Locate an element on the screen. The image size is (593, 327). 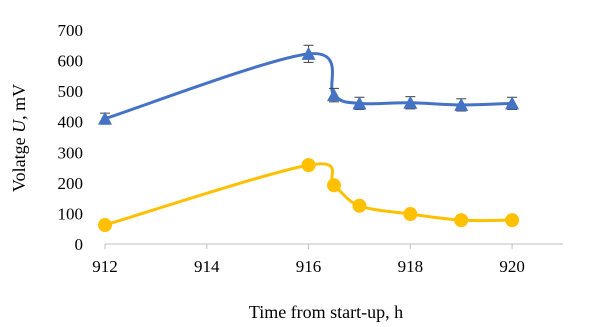
axes is located at coordinates (333, 246).